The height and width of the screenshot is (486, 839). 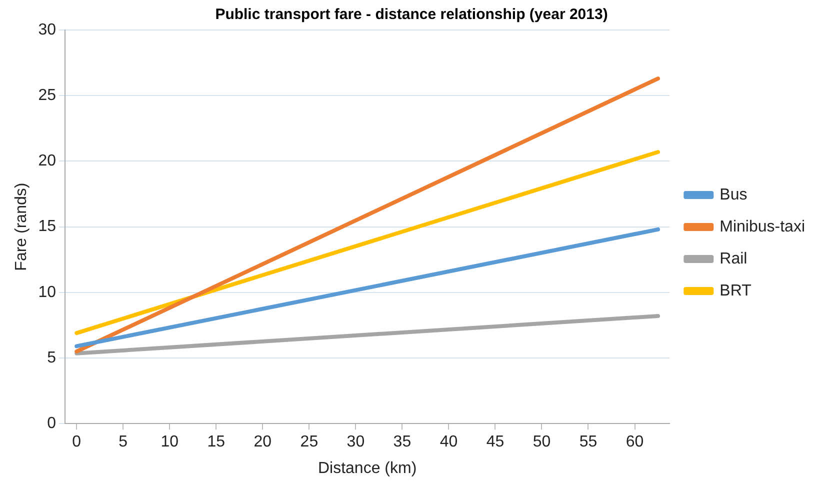 What do you see at coordinates (588, 442) in the screenshot?
I see `x-tick-label: 55` at bounding box center [588, 442].